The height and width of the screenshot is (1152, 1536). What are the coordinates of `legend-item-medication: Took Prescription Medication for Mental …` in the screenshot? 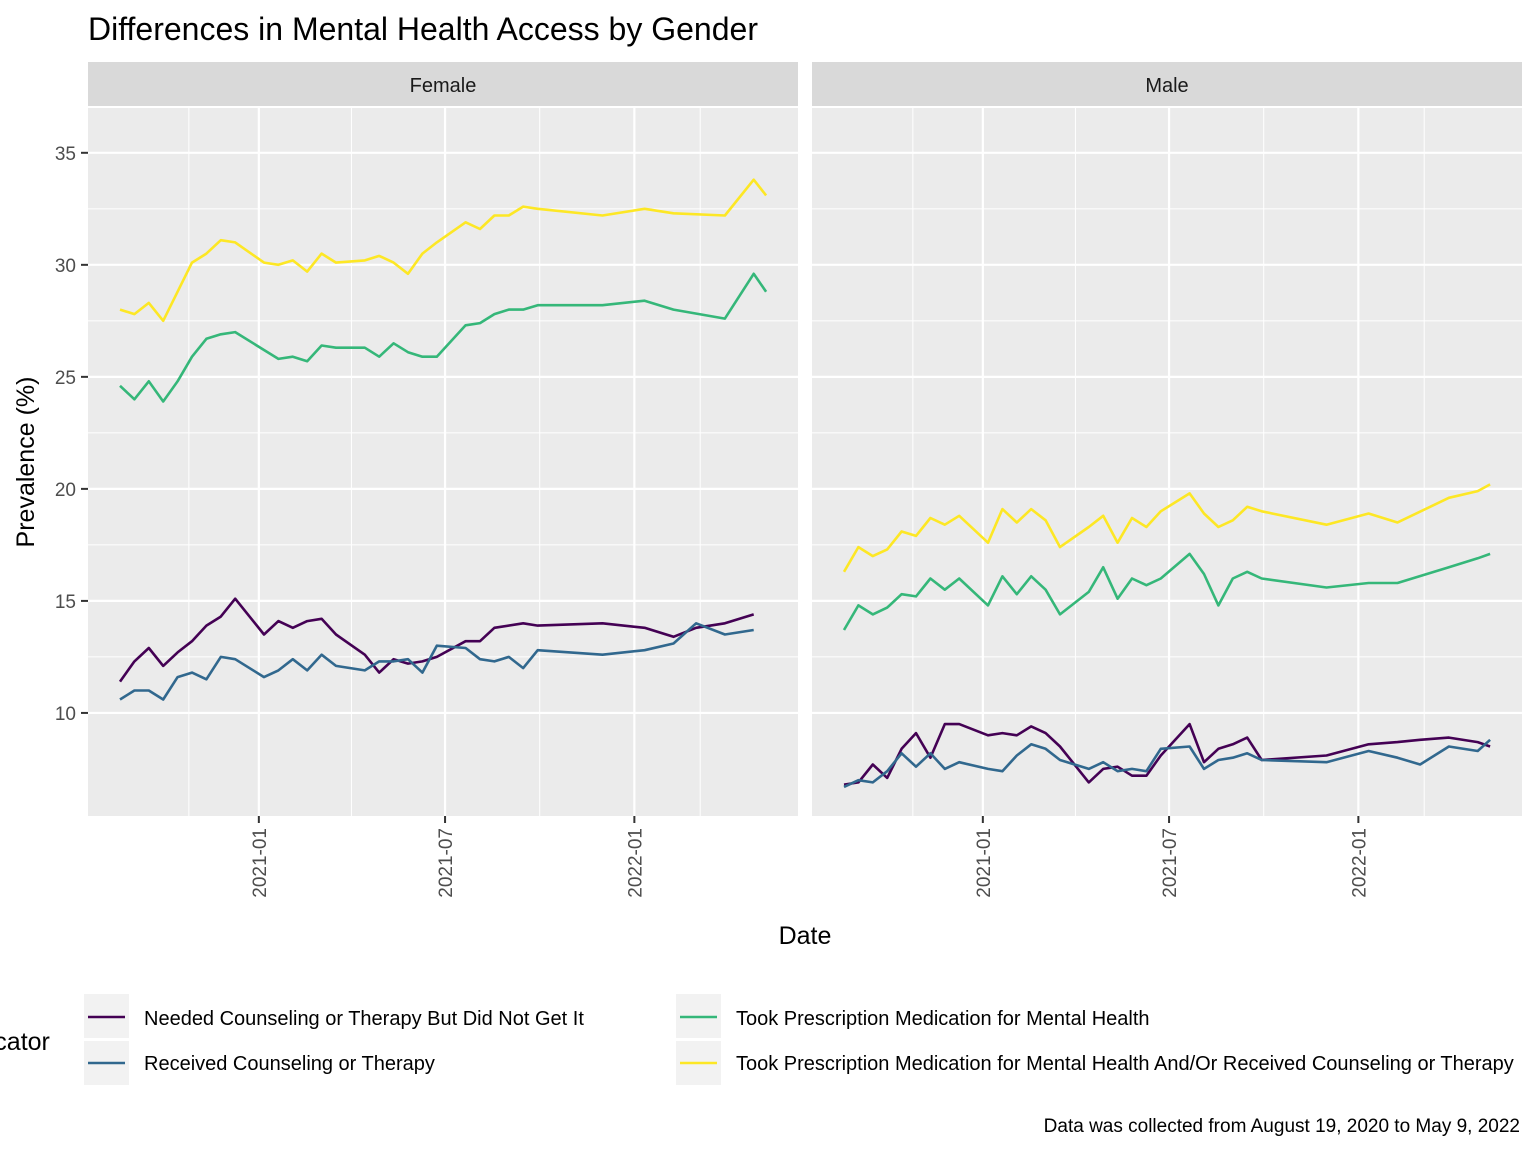 It's located at (913, 1016).